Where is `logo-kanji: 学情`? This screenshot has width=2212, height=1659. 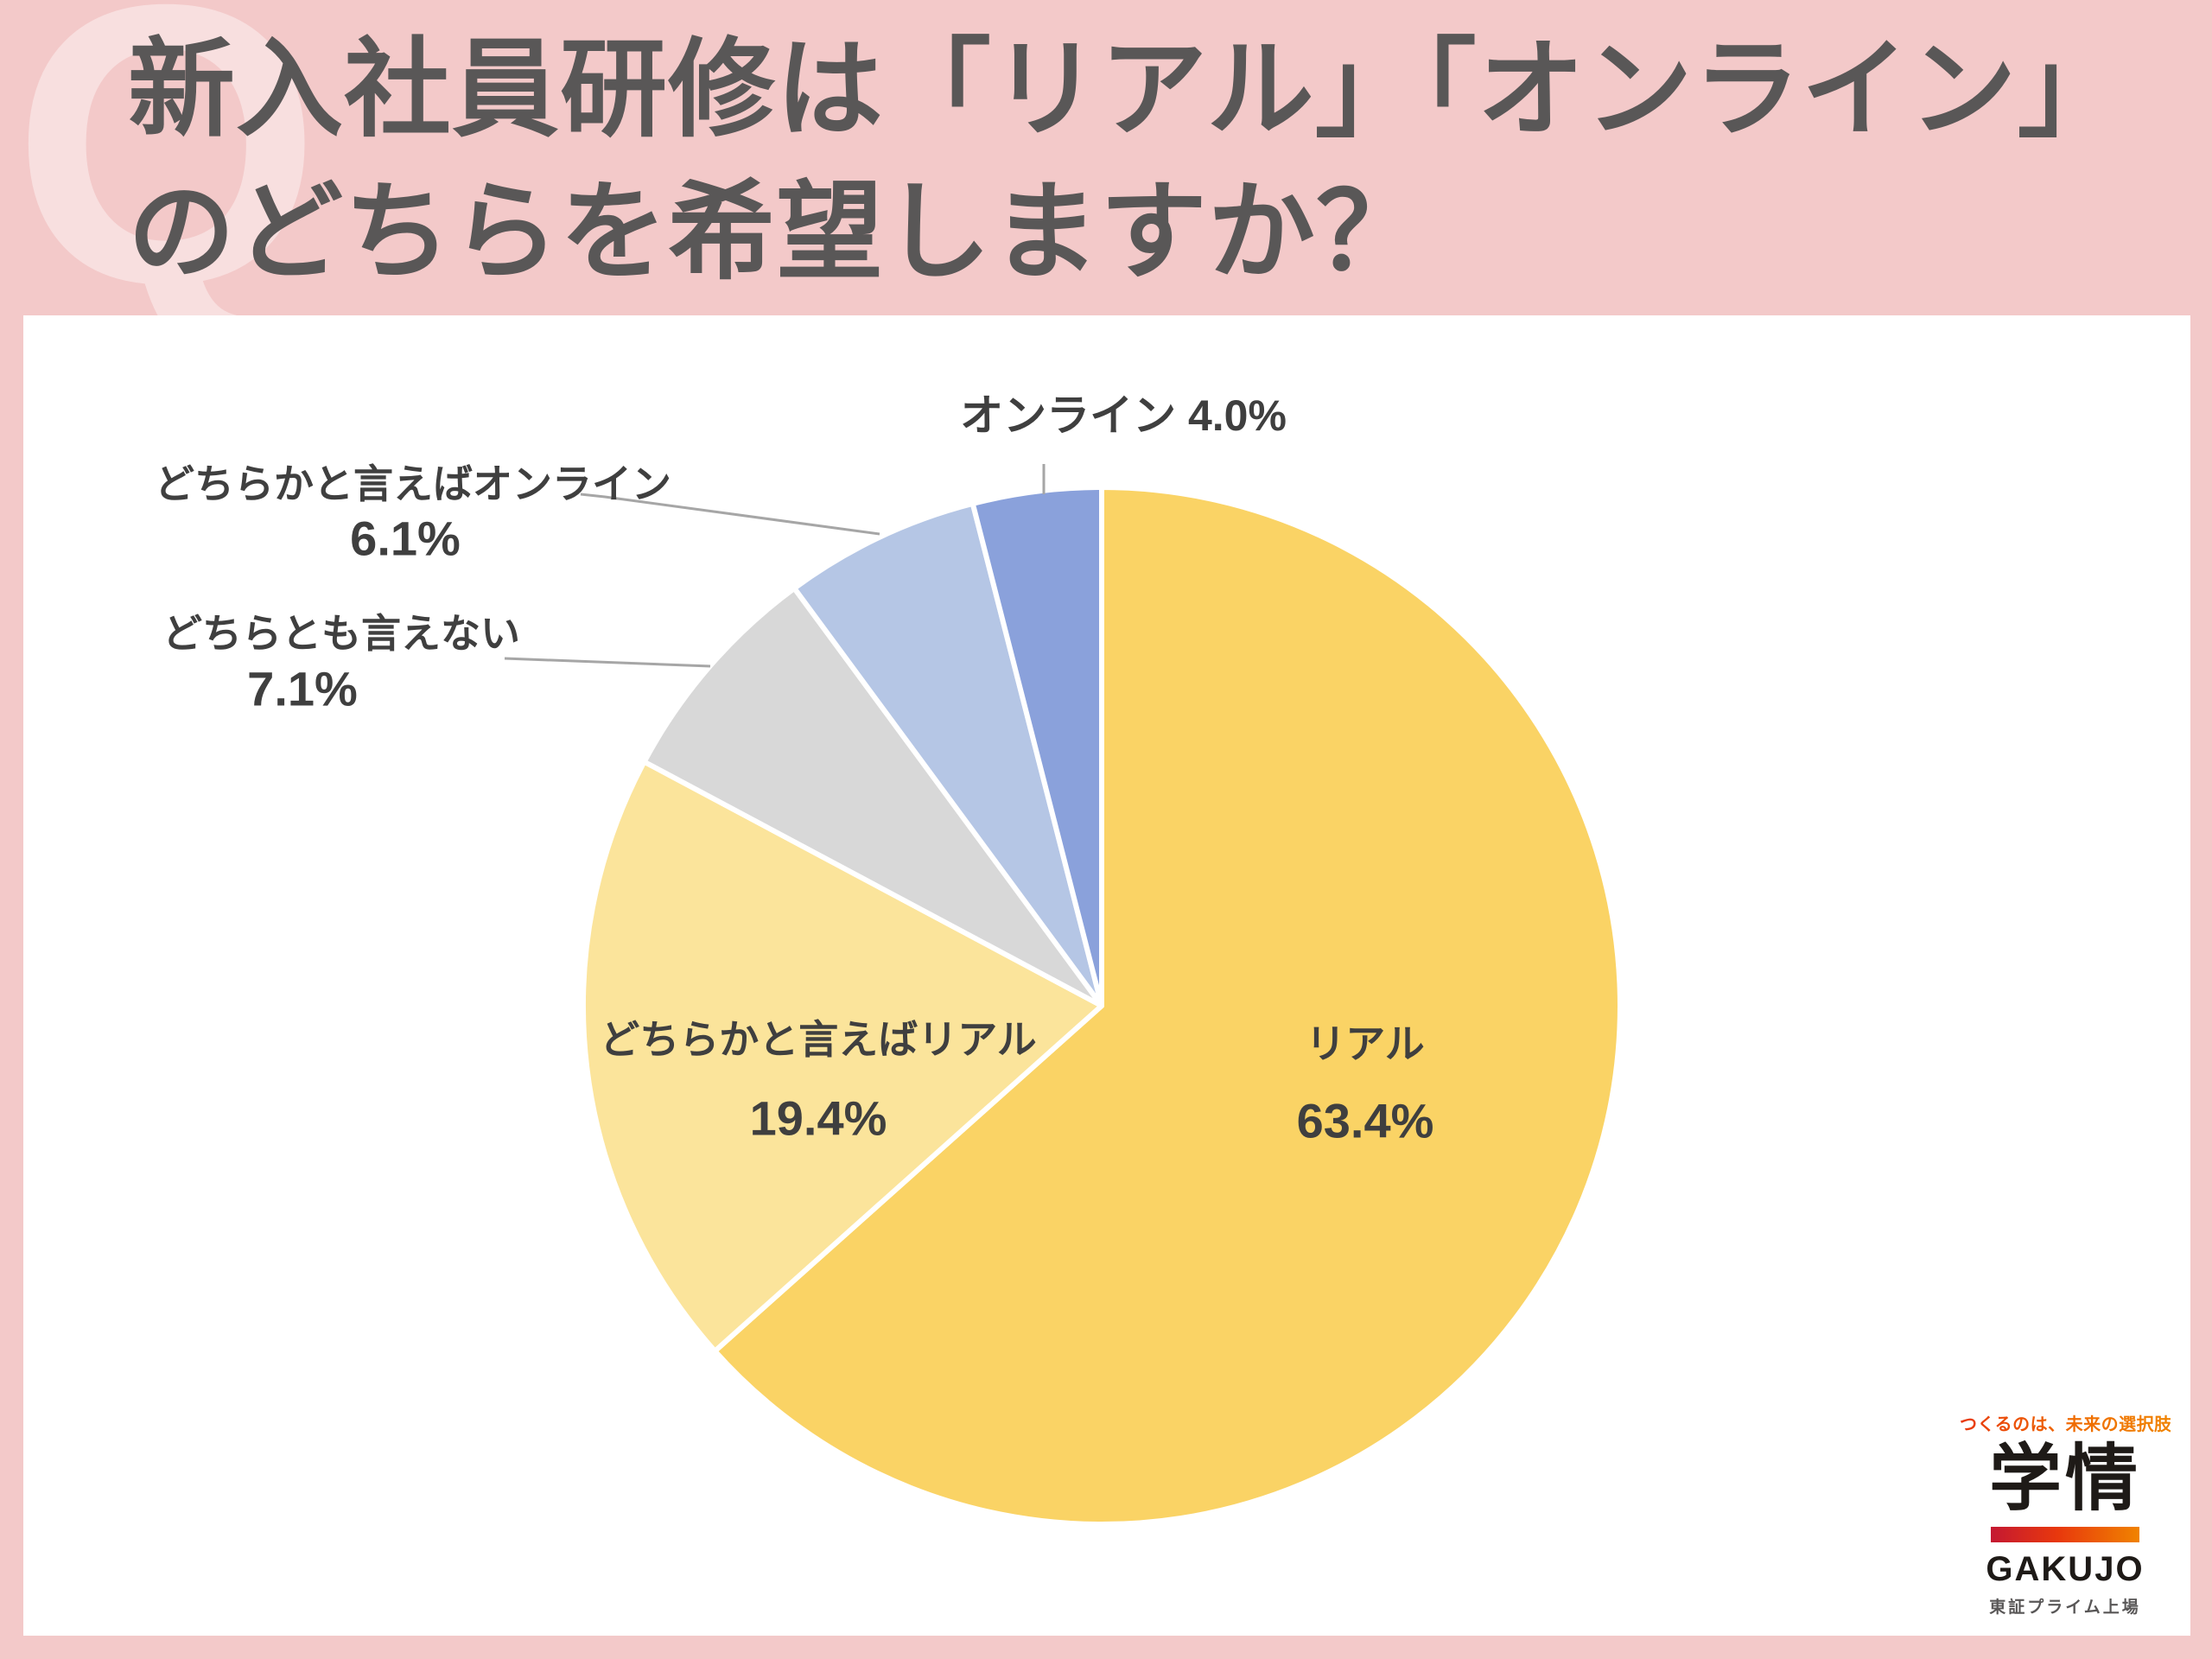 logo-kanji: 学情 is located at coordinates (2064, 1478).